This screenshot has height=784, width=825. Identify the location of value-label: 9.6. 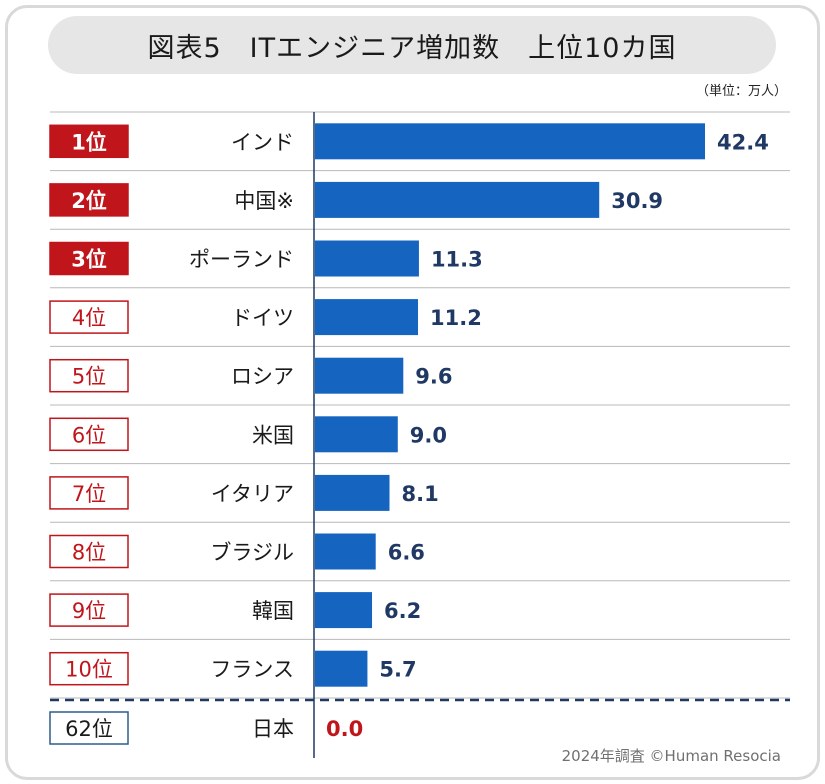
(433, 377).